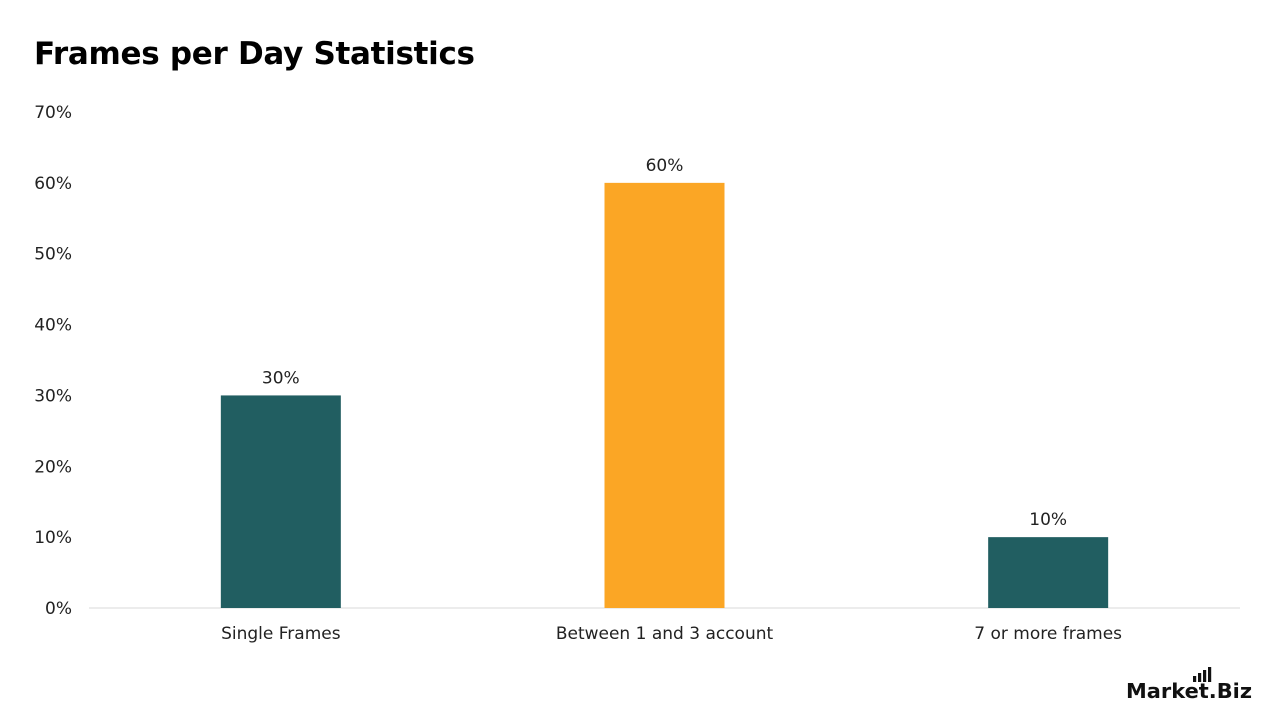 The height and width of the screenshot is (720, 1280). What do you see at coordinates (1048, 520) in the screenshot?
I see `bar-value-label: 10%` at bounding box center [1048, 520].